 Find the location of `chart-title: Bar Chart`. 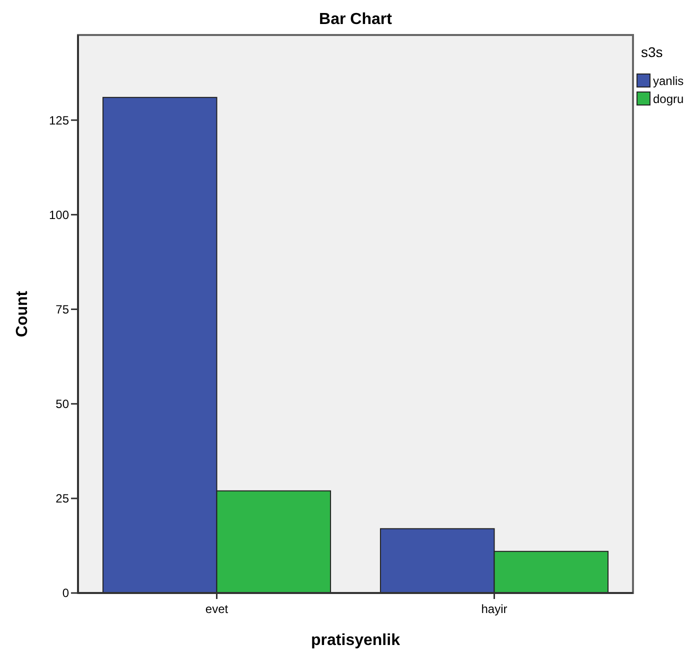

chart-title: Bar Chart is located at coordinates (356, 19).